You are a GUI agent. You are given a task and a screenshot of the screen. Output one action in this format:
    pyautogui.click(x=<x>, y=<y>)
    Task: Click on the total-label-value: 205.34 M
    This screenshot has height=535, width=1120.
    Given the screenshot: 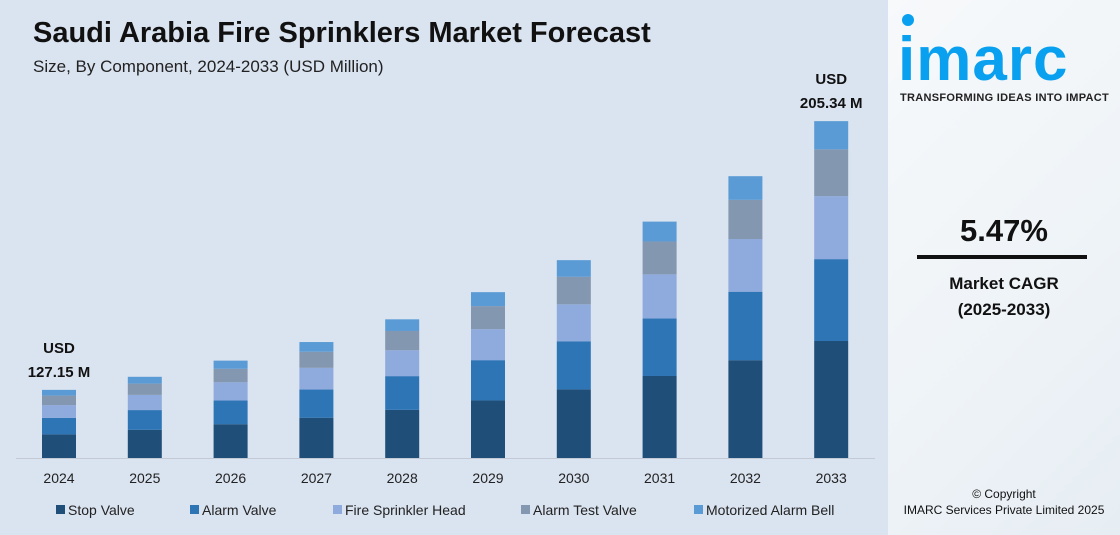 What is the action you would take?
    pyautogui.click(x=831, y=103)
    